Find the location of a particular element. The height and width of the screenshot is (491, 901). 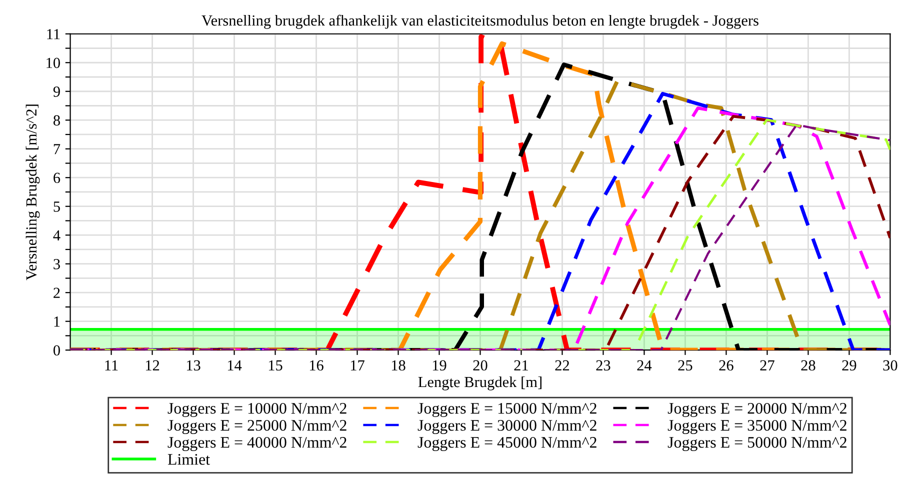

legend-label: Joggers E = 25000 N/mm^2 is located at coordinates (257, 427).